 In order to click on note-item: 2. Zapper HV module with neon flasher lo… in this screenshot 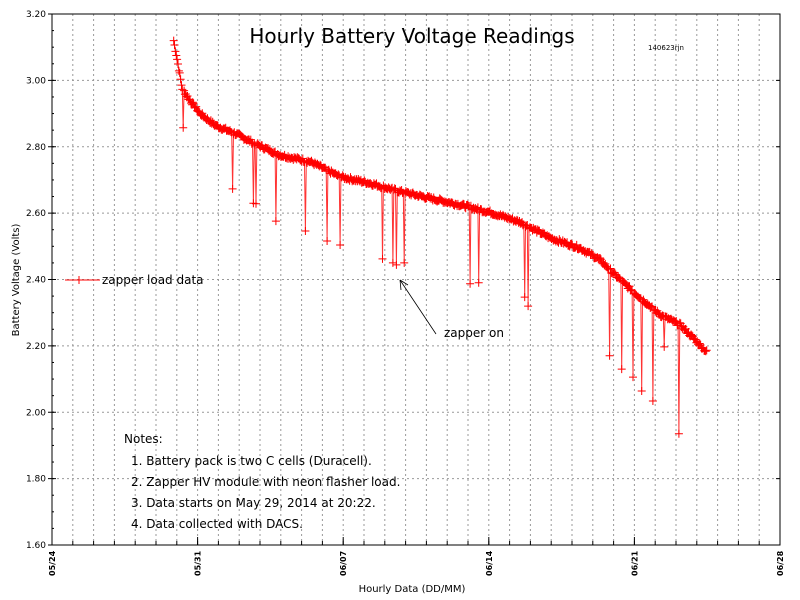, I will do `click(265, 482)`.